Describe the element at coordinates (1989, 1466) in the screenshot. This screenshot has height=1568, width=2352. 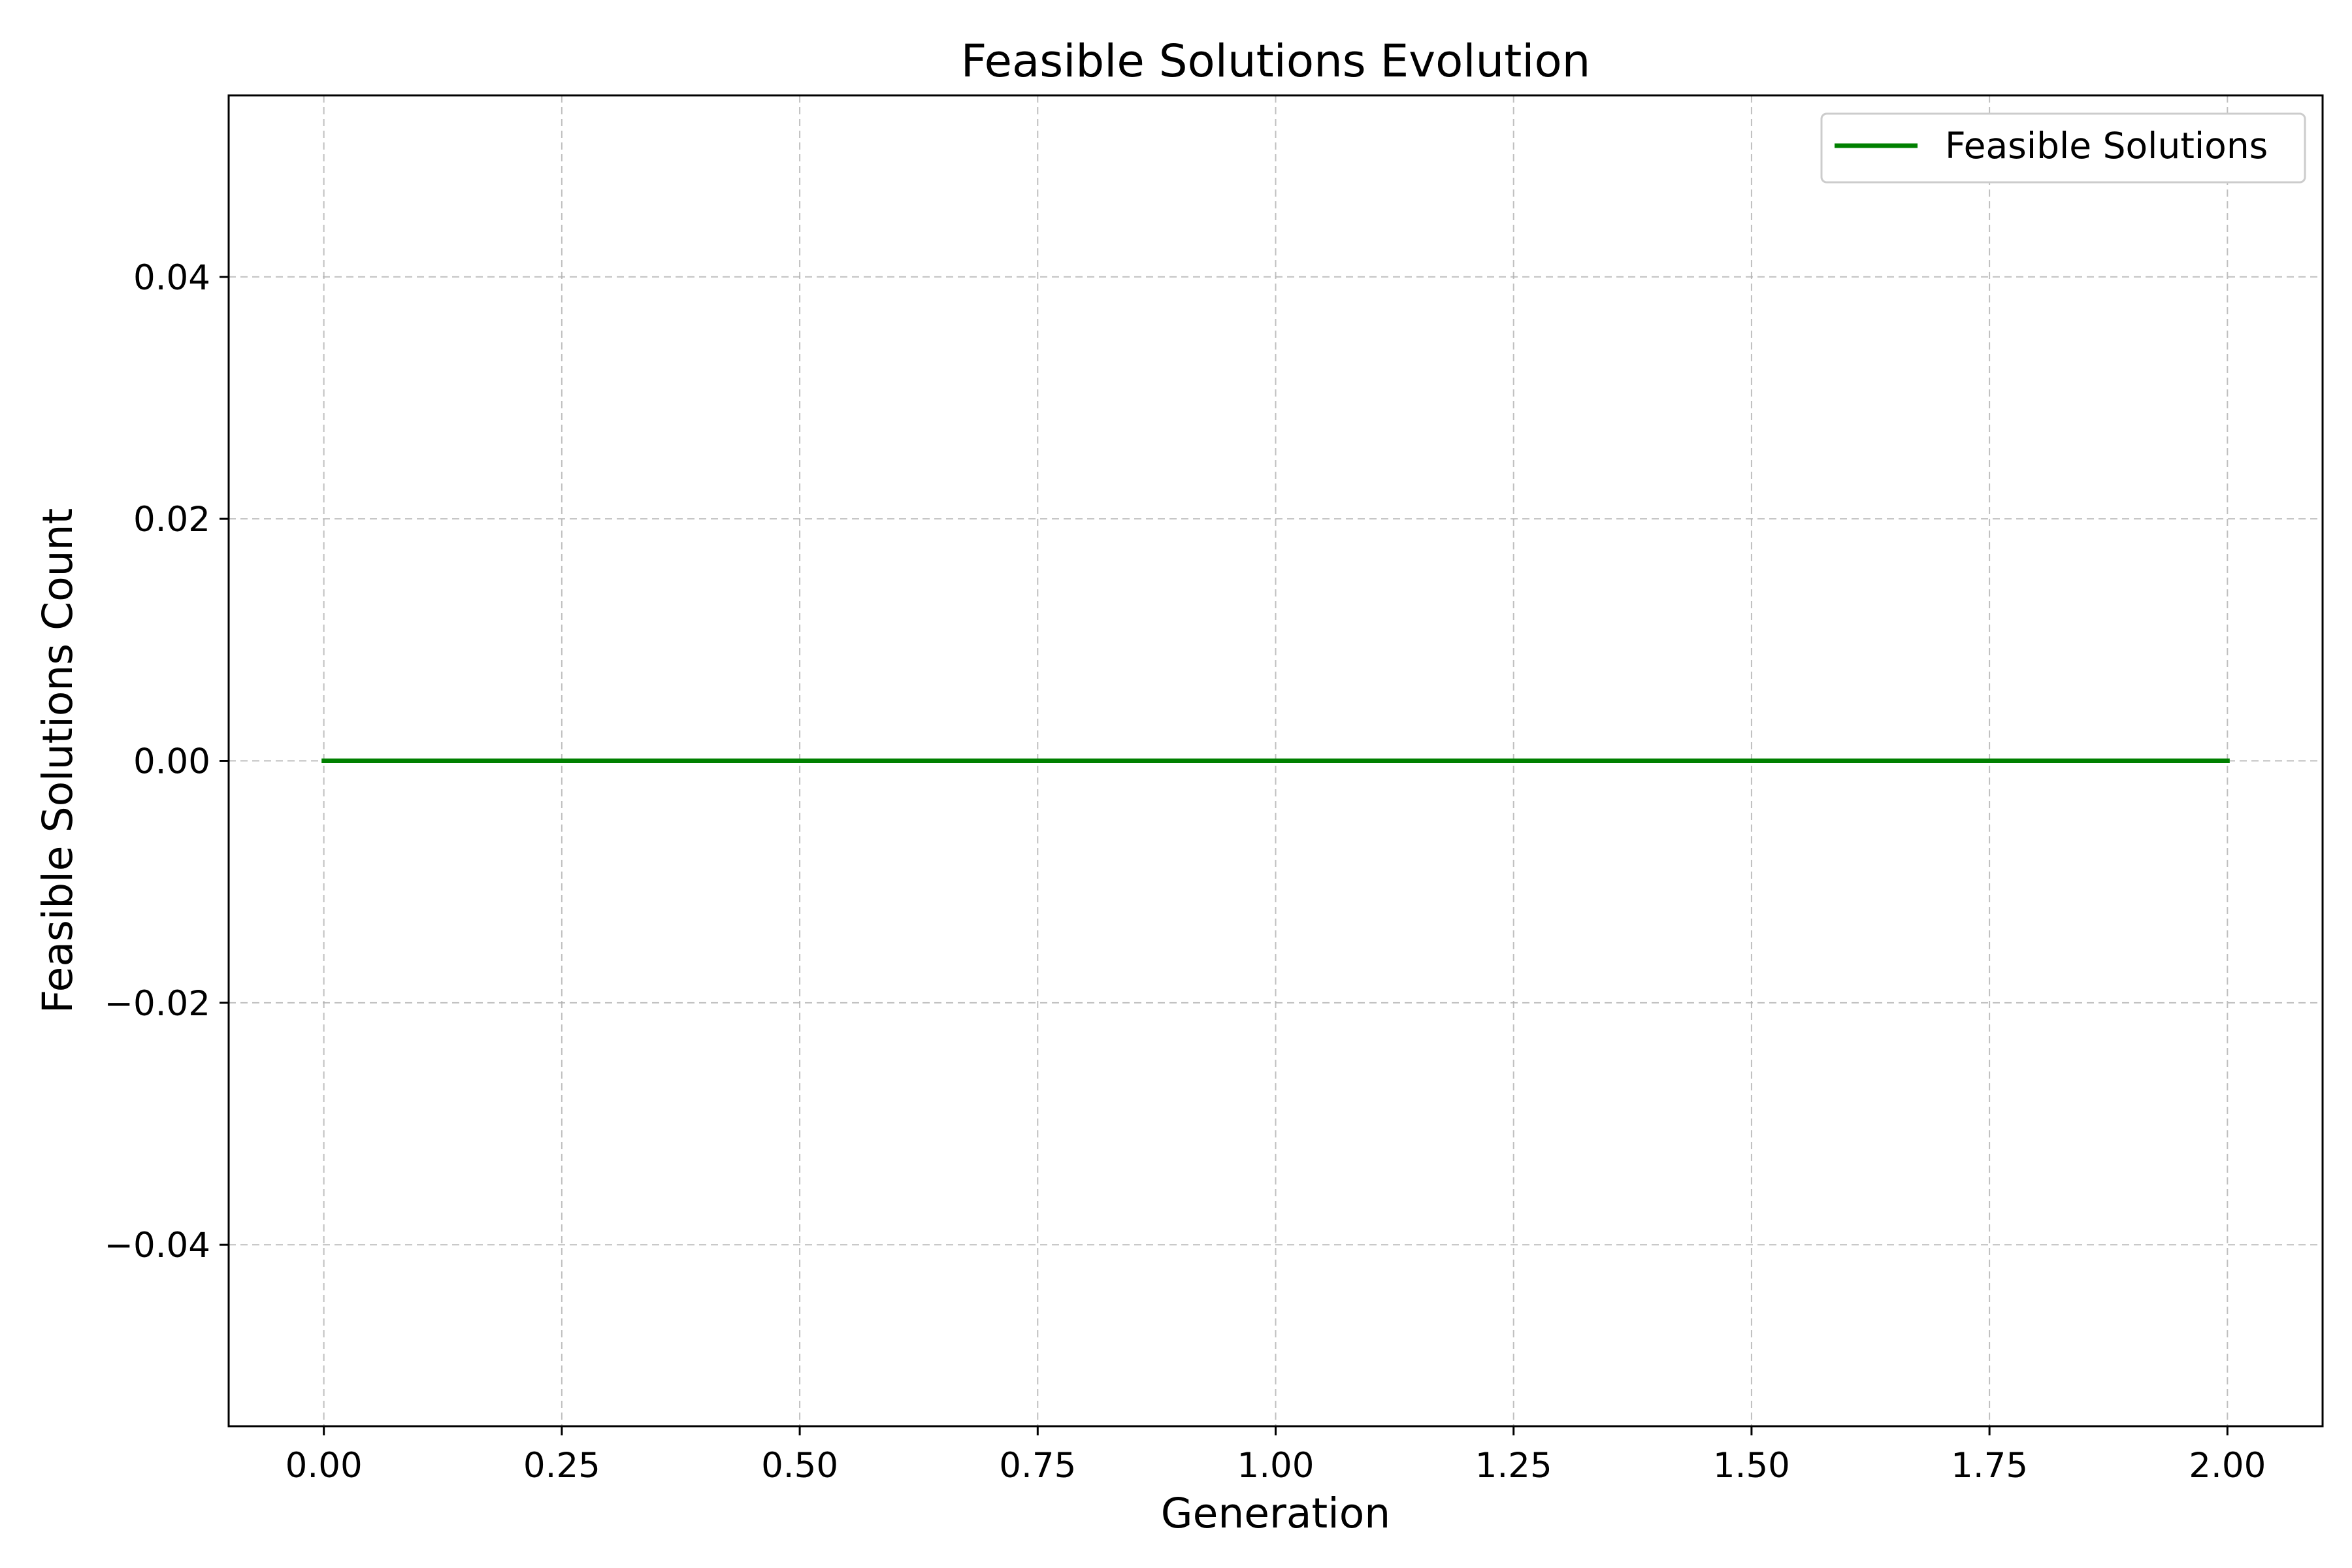
I see `x-tick-label: 1.75` at that location.